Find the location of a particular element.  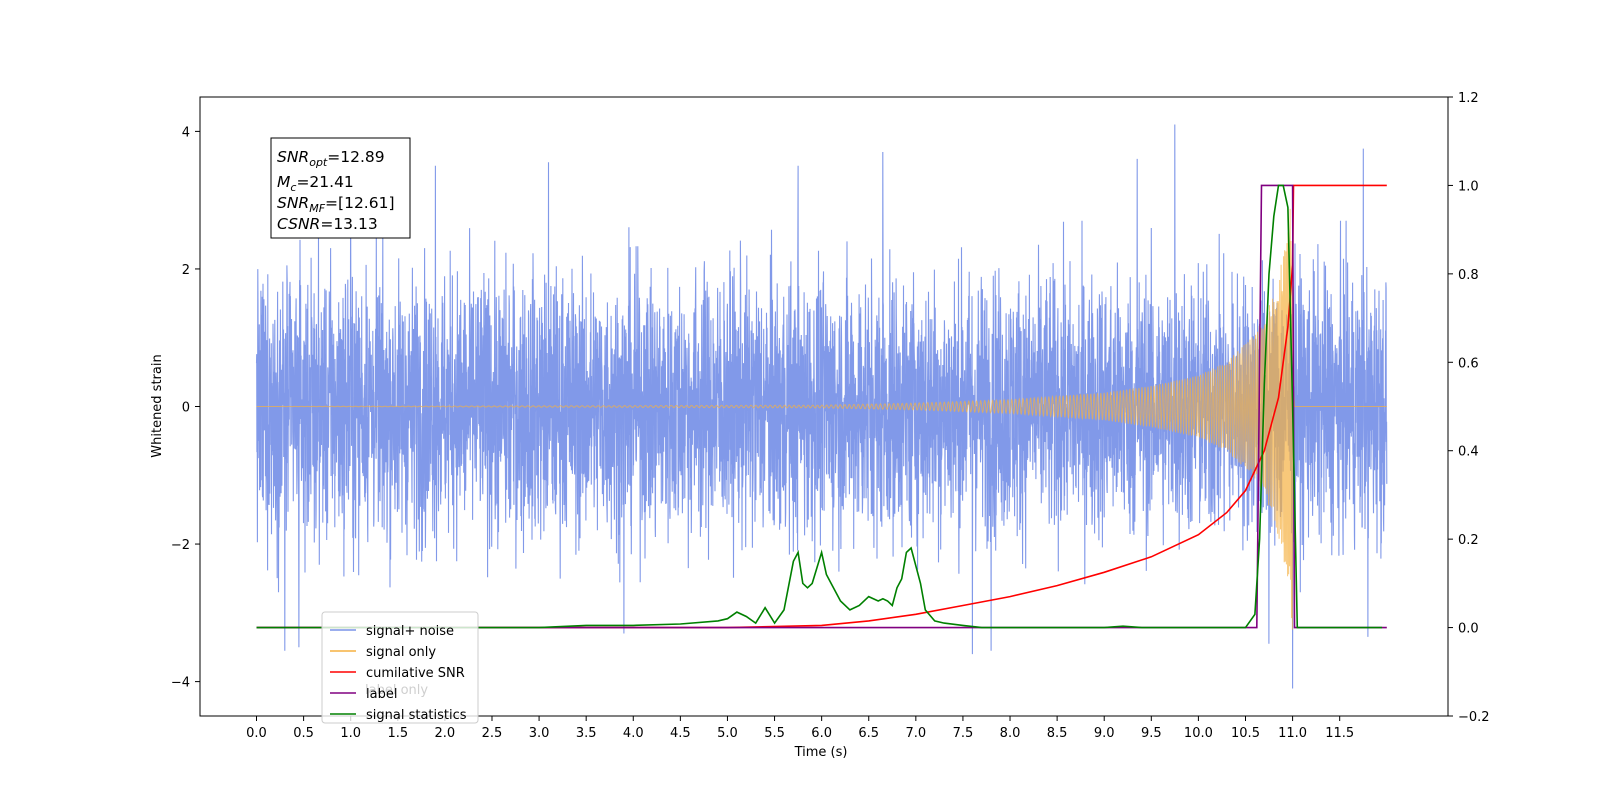

x-tick-label: 3.0 is located at coordinates (539, 733).